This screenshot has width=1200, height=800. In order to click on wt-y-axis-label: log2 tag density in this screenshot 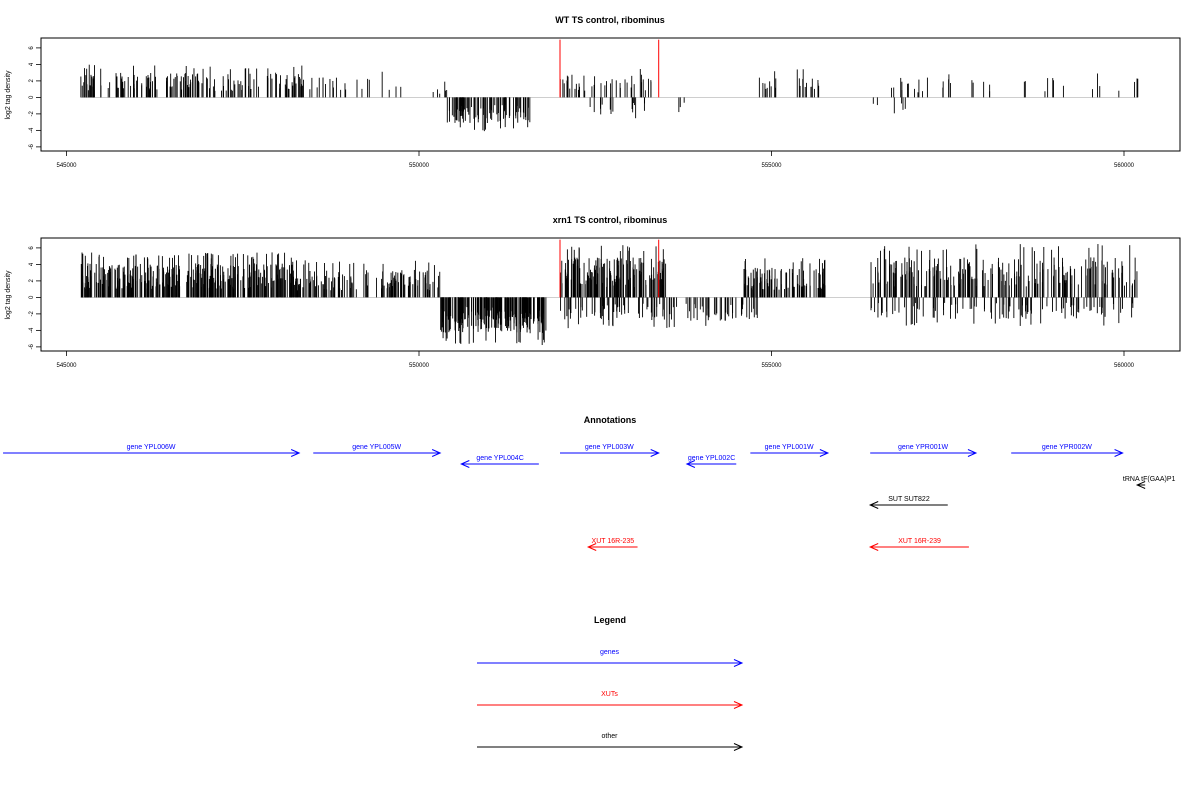, I will do `click(8, 95)`.